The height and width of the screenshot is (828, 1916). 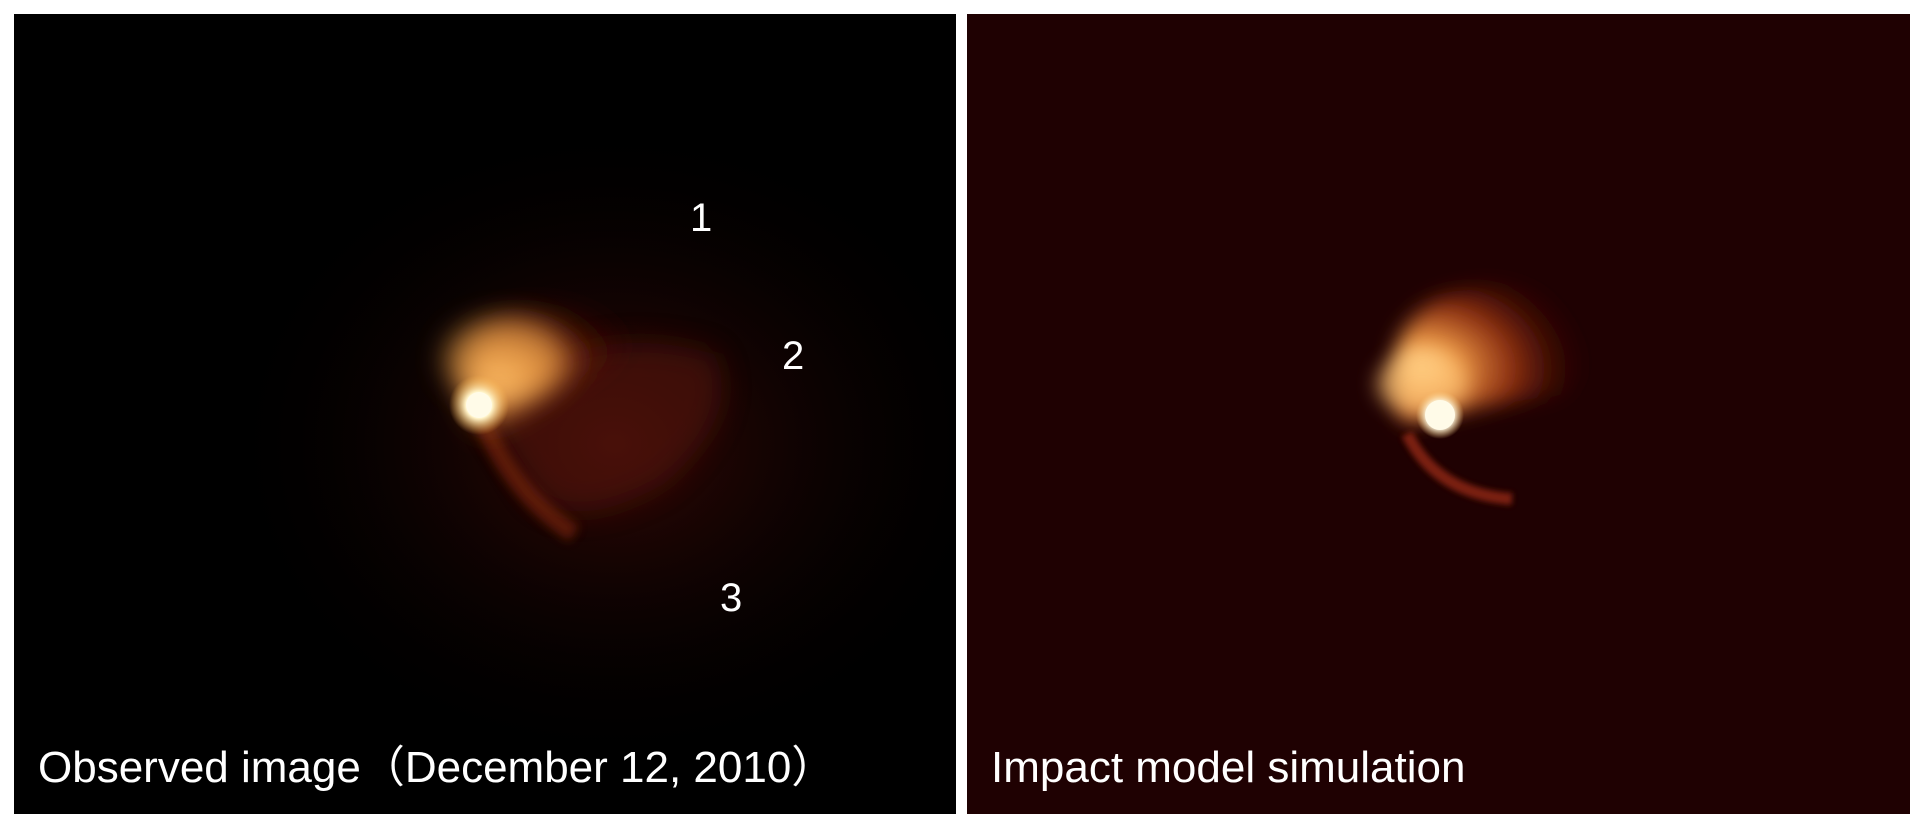 What do you see at coordinates (527, 481) in the screenshot?
I see `observed-lower-arc` at bounding box center [527, 481].